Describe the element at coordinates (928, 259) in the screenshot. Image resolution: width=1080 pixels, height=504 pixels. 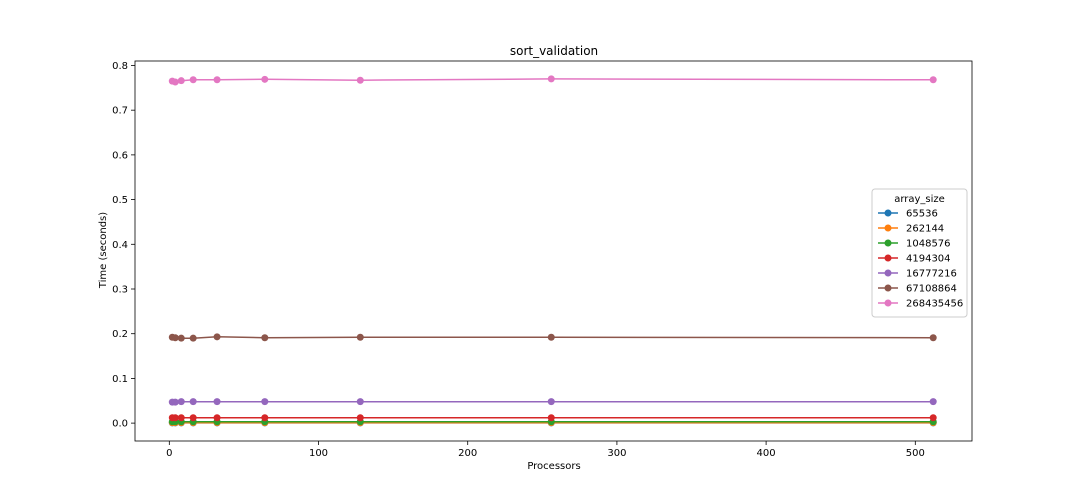
I see `legend-label-4194304: 4194304` at that location.